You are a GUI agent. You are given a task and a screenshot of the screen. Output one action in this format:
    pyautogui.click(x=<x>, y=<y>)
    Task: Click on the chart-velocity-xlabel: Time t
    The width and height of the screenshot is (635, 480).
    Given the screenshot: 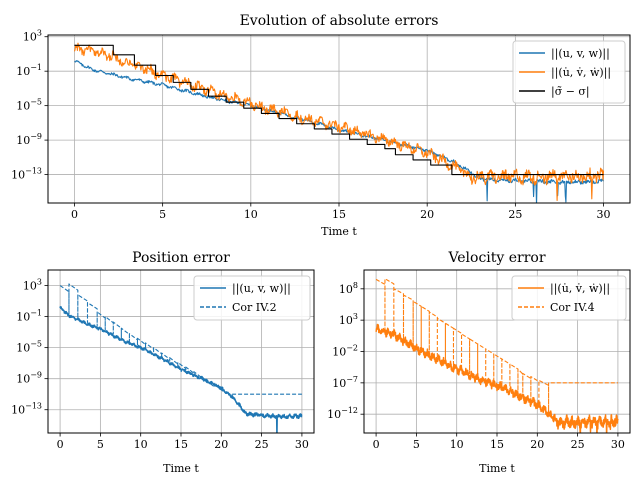 What is the action you would take?
    pyautogui.click(x=497, y=468)
    